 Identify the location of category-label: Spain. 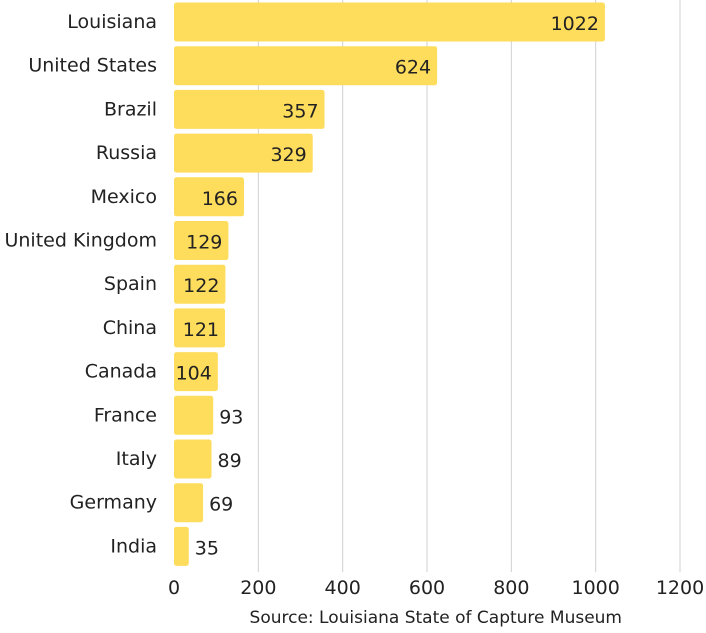
(130, 284).